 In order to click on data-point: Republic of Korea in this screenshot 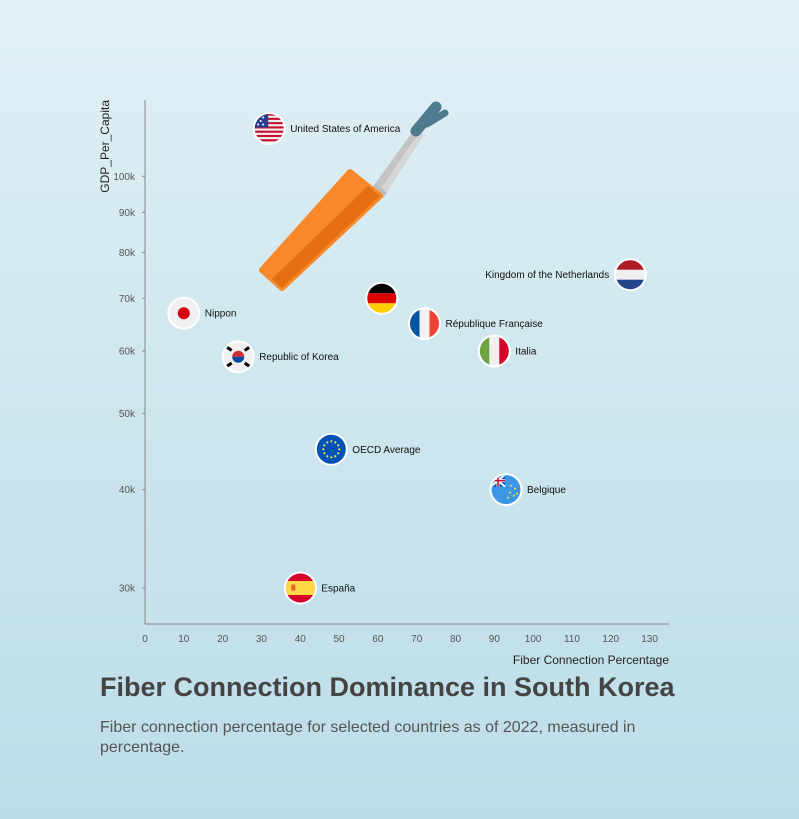, I will do `click(280, 357)`.